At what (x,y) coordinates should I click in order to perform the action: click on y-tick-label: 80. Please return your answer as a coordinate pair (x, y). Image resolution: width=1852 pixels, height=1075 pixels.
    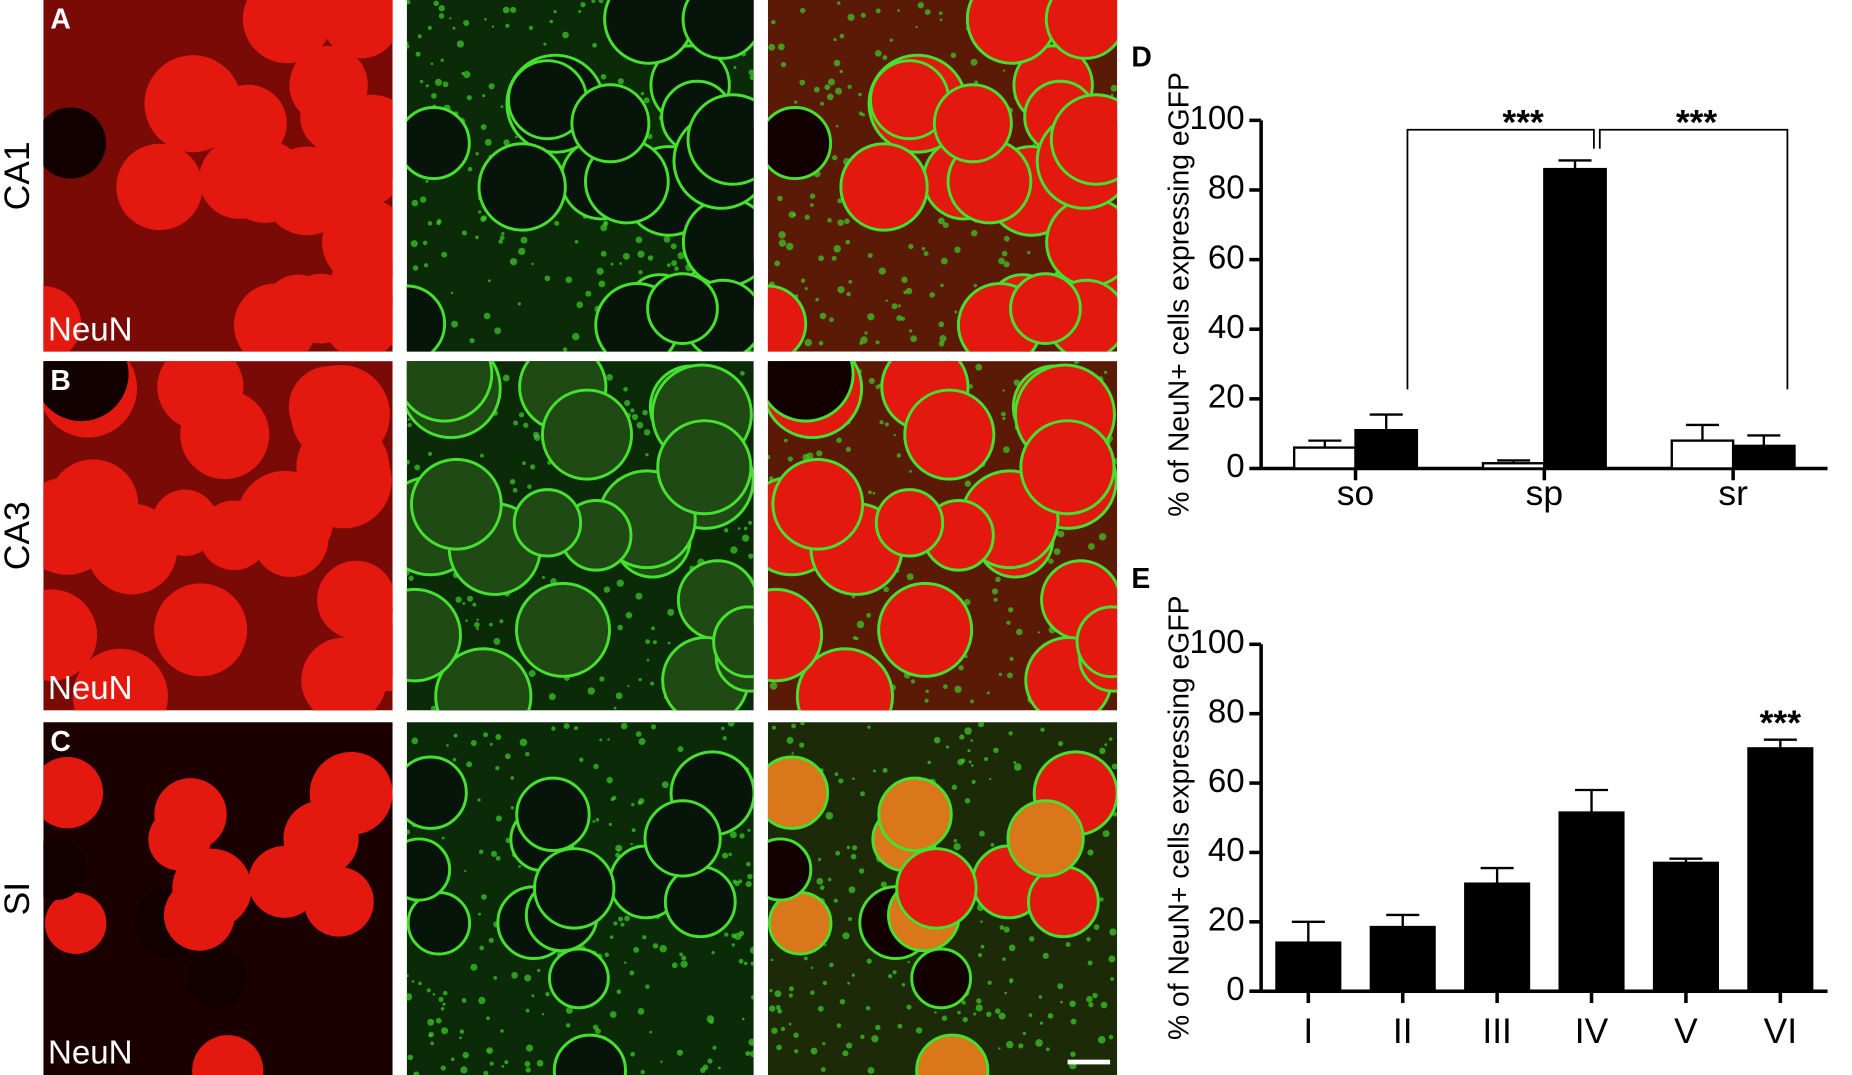
    Looking at the image, I should click on (1226, 188).